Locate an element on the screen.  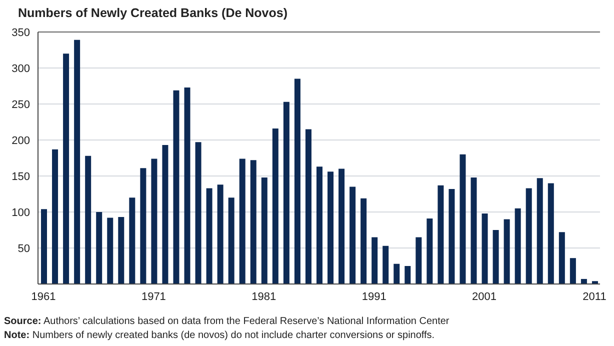
x-tick-label: 1961 is located at coordinates (43, 296).